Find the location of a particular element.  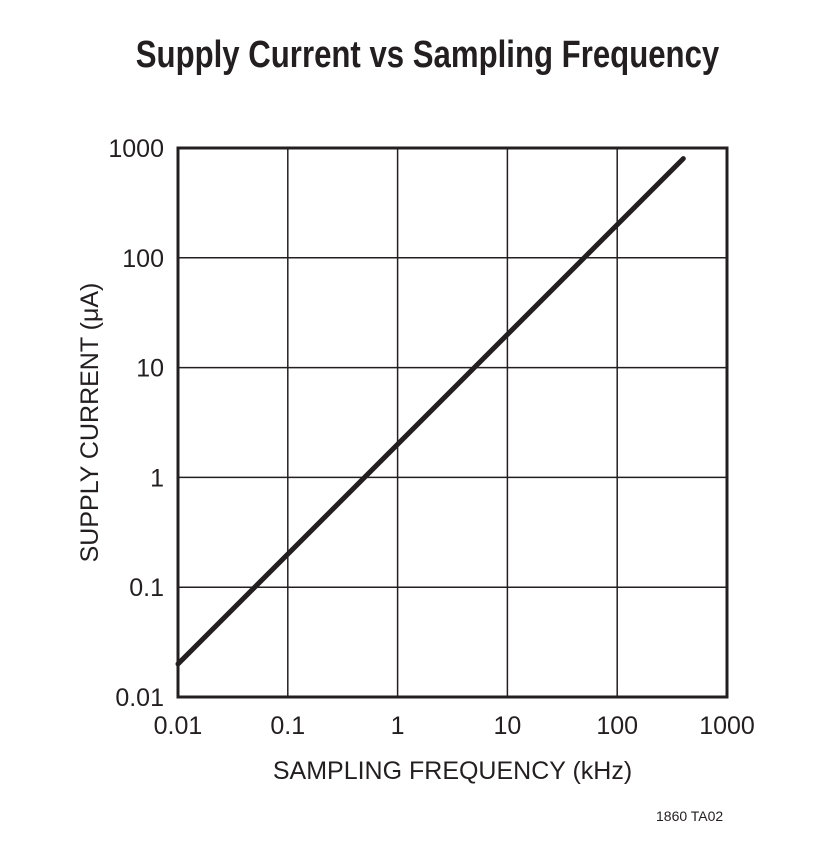

x-tick-label: 10 is located at coordinates (507, 726).